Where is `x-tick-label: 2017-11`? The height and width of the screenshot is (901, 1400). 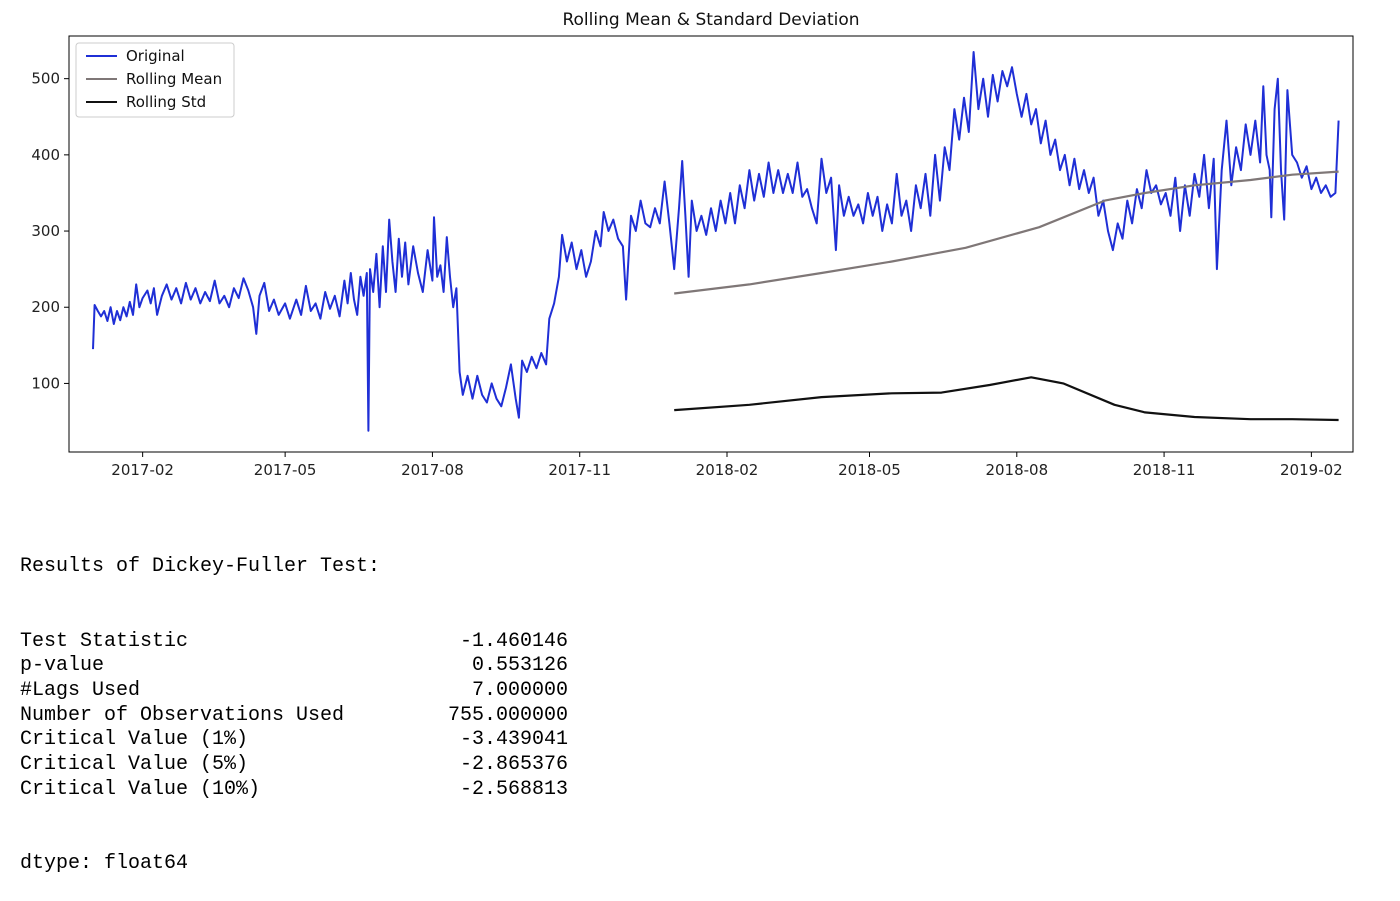
x-tick-label: 2017-11 is located at coordinates (579, 470).